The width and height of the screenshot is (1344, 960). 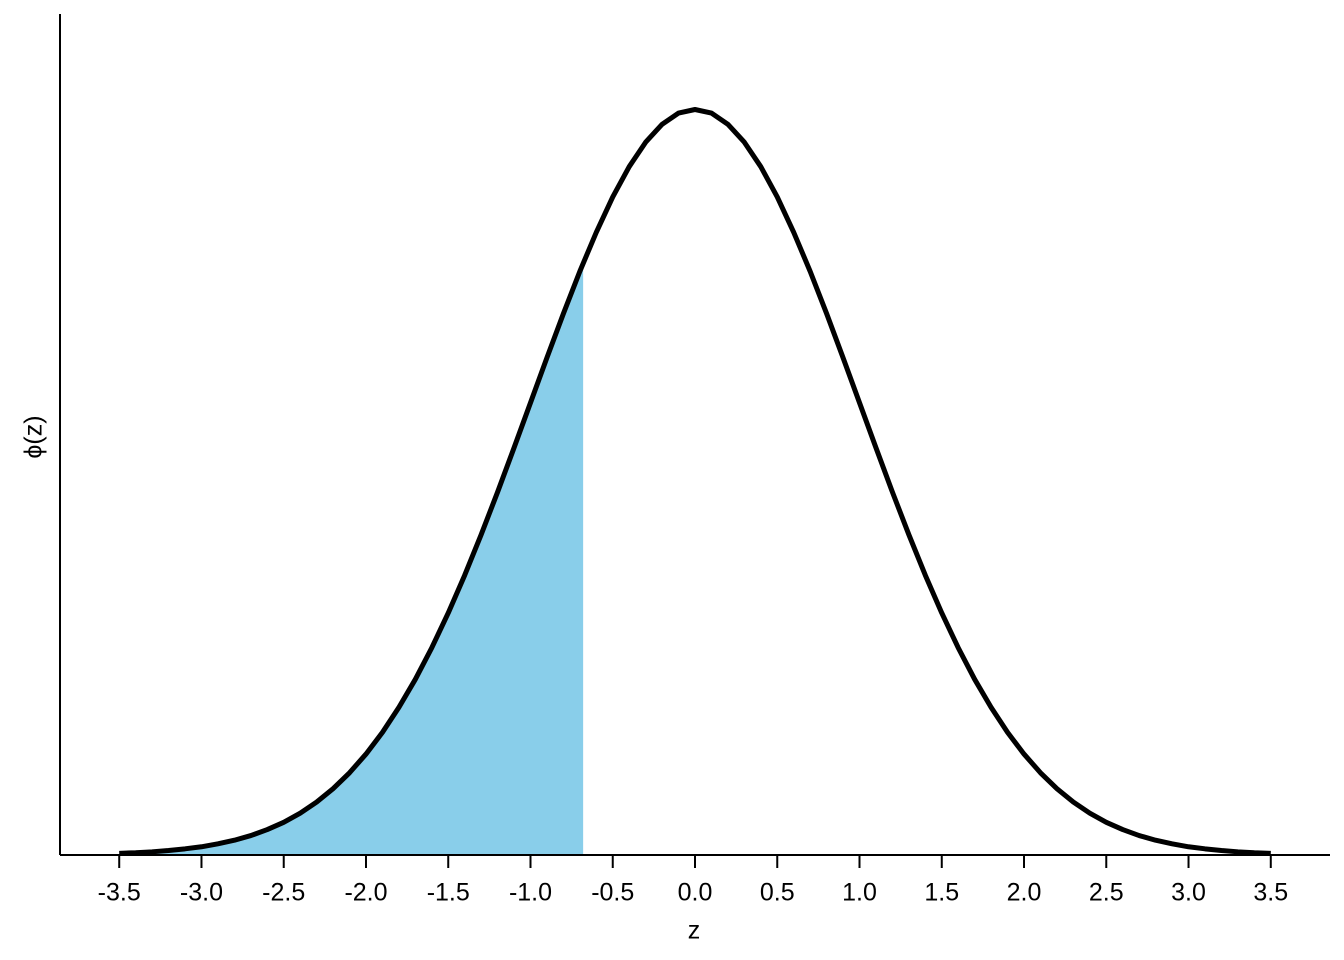 What do you see at coordinates (34, 436) in the screenshot?
I see `y-axis-label: ϕ(z)` at bounding box center [34, 436].